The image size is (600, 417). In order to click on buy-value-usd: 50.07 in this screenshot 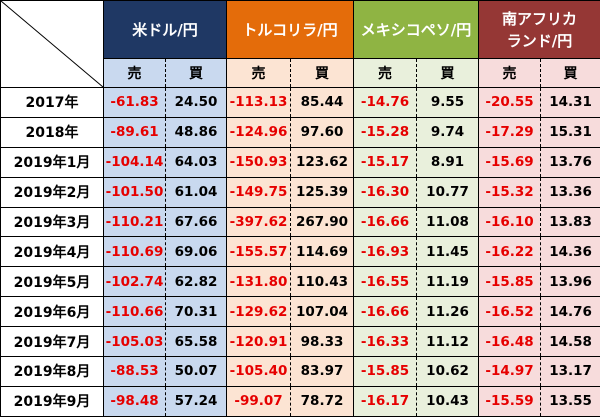, I will do `click(196, 372)`.